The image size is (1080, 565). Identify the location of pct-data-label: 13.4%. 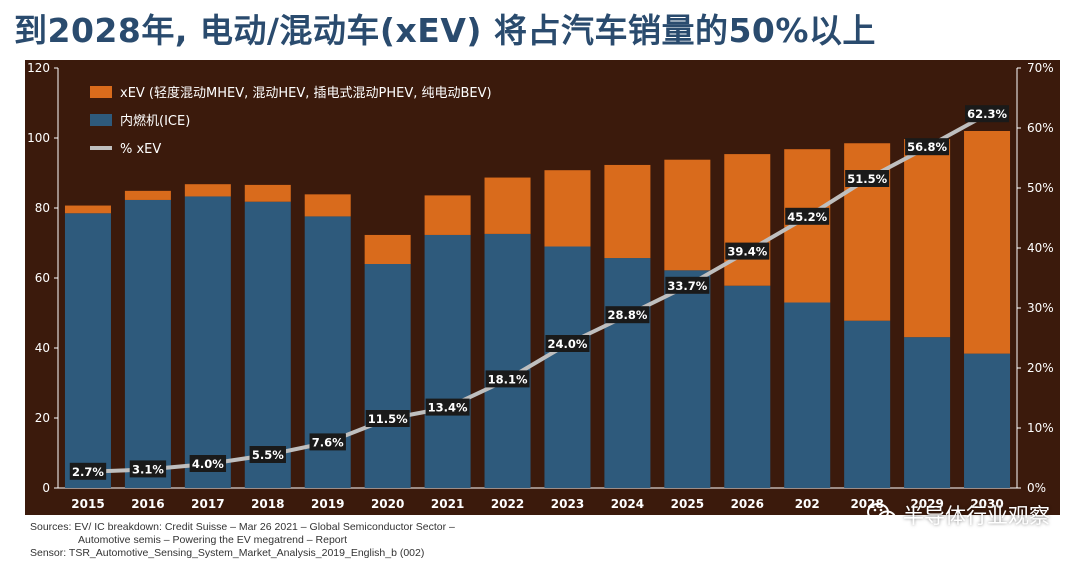
(447, 407).